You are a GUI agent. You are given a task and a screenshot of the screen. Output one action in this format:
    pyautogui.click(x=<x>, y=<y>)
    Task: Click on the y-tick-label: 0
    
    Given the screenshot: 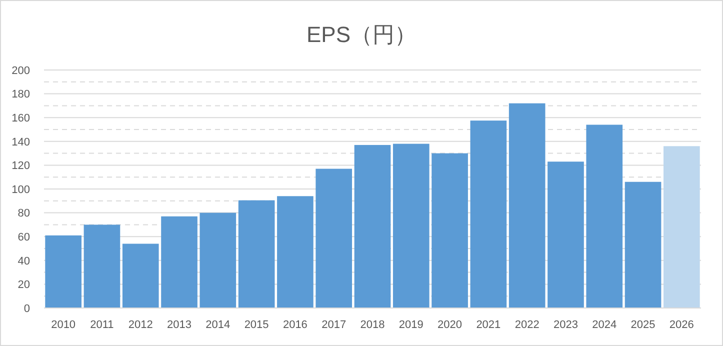 What is the action you would take?
    pyautogui.click(x=27, y=308)
    